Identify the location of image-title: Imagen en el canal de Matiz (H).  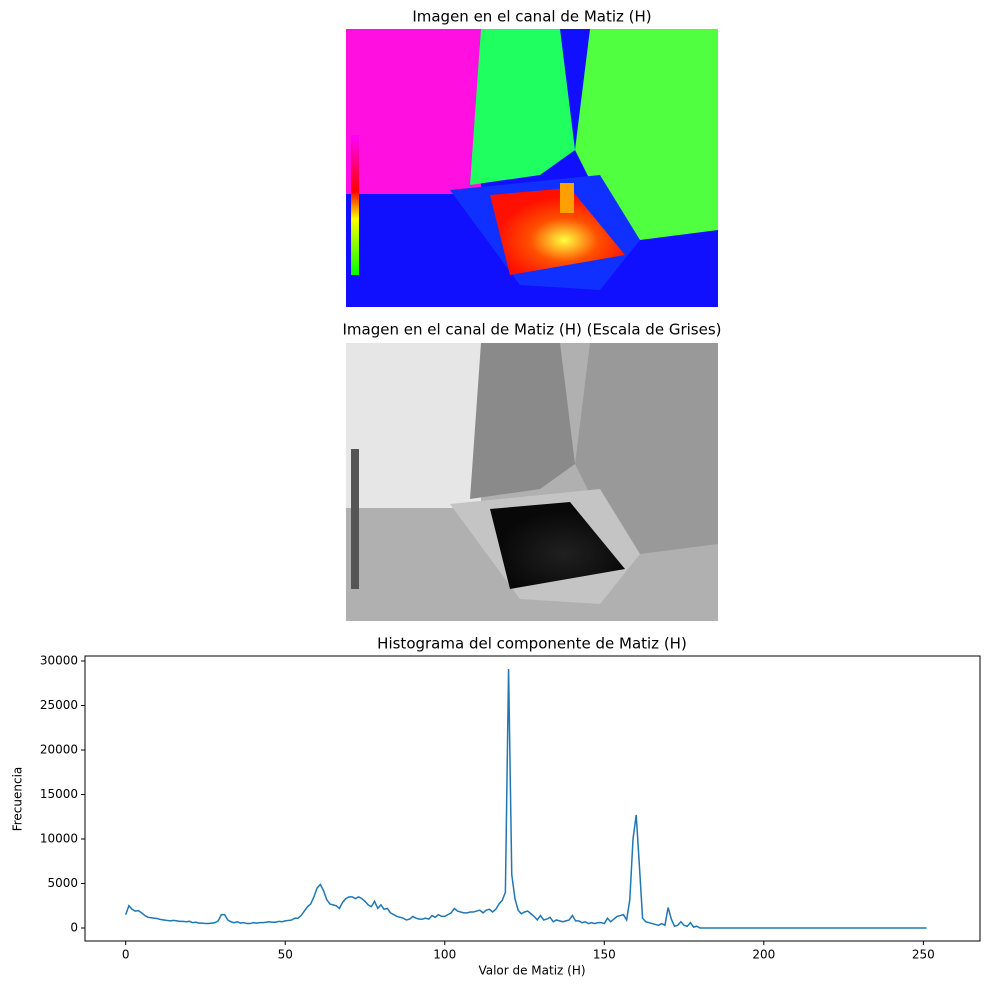
(531, 17).